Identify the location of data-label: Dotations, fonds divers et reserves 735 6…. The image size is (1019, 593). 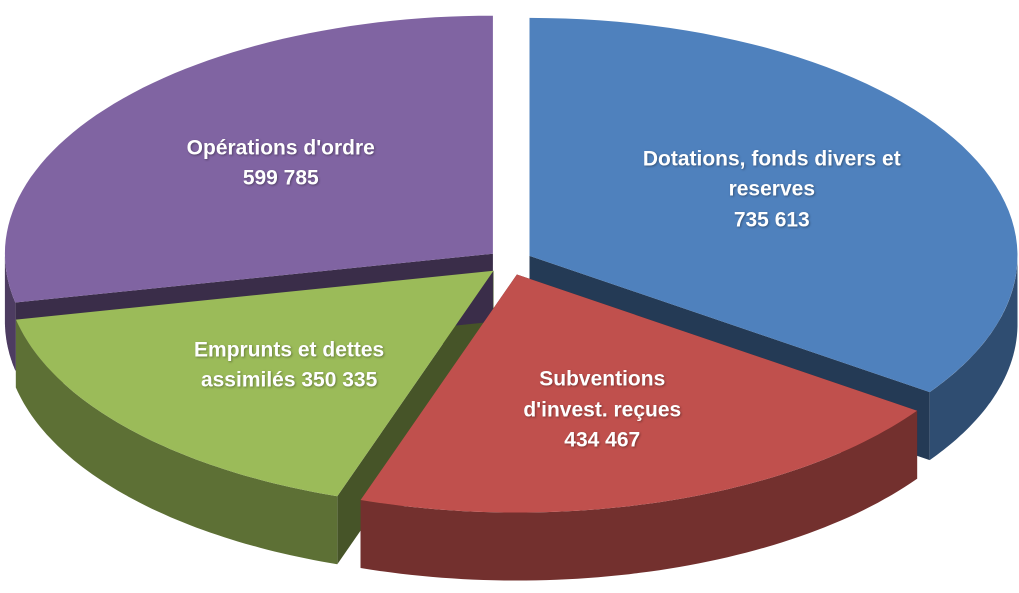
(772, 189).